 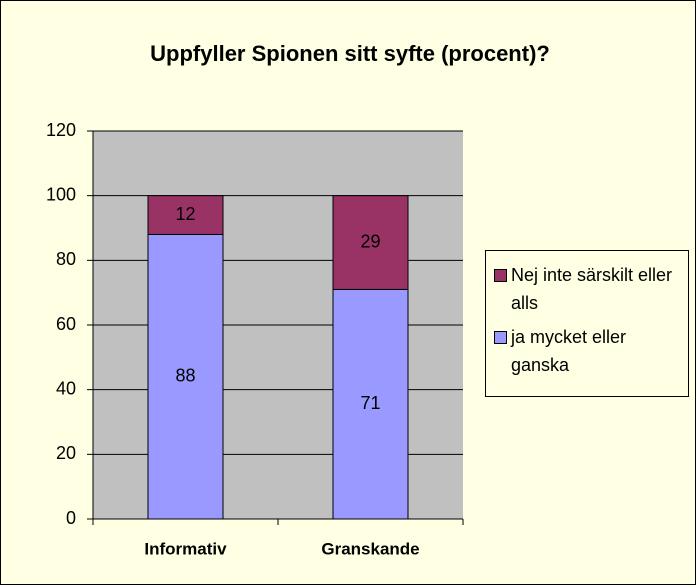 What do you see at coordinates (66, 453) in the screenshot?
I see `y-tick-label: 20` at bounding box center [66, 453].